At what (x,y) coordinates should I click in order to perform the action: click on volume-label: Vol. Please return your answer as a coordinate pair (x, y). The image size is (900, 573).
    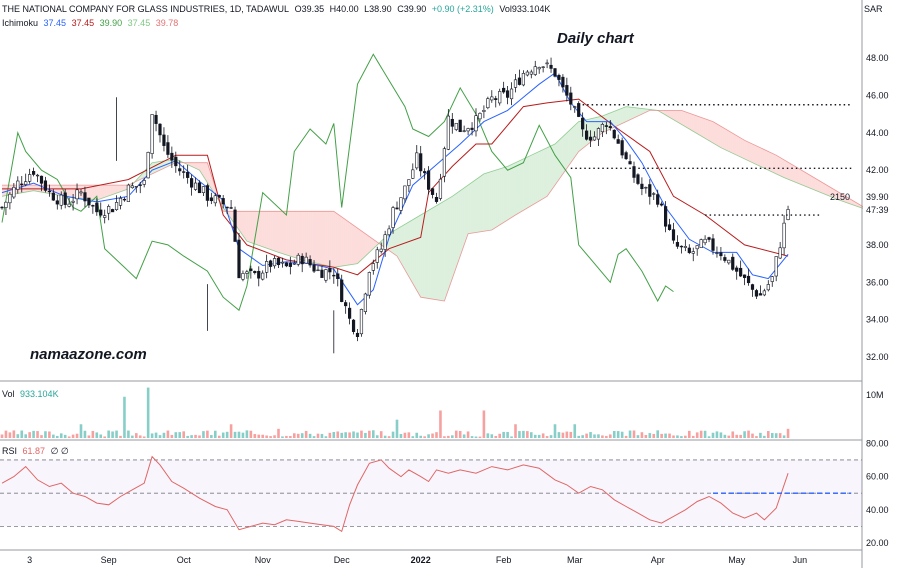
    Looking at the image, I should click on (8, 394).